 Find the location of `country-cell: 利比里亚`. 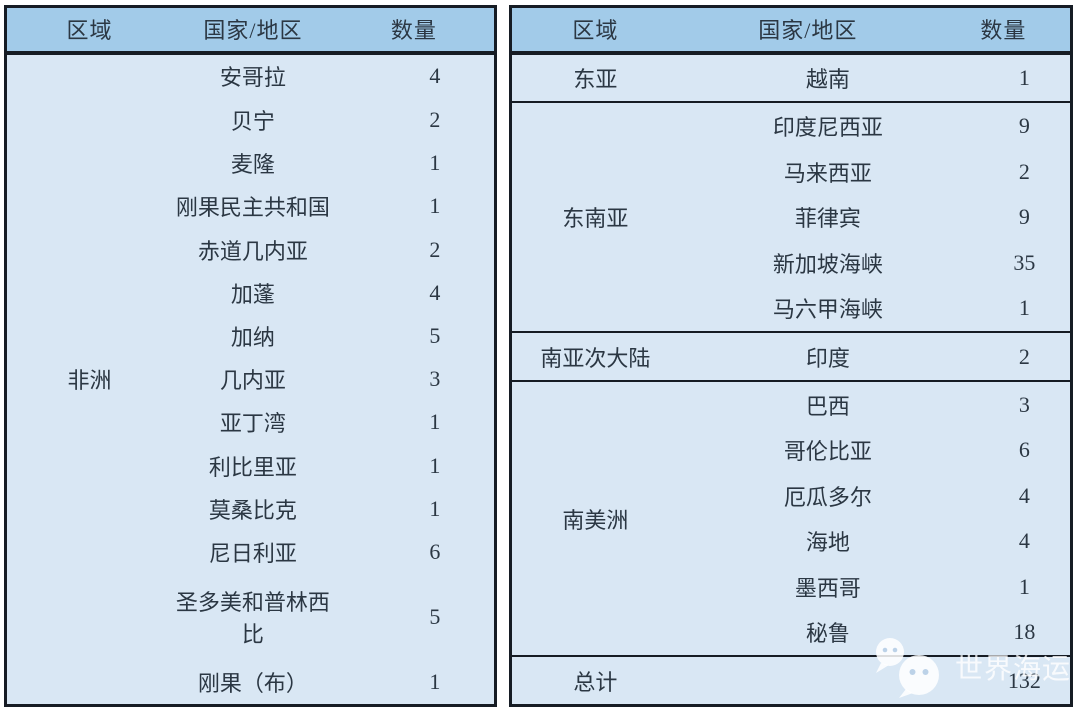

country-cell: 利比里亚 is located at coordinates (252, 467).